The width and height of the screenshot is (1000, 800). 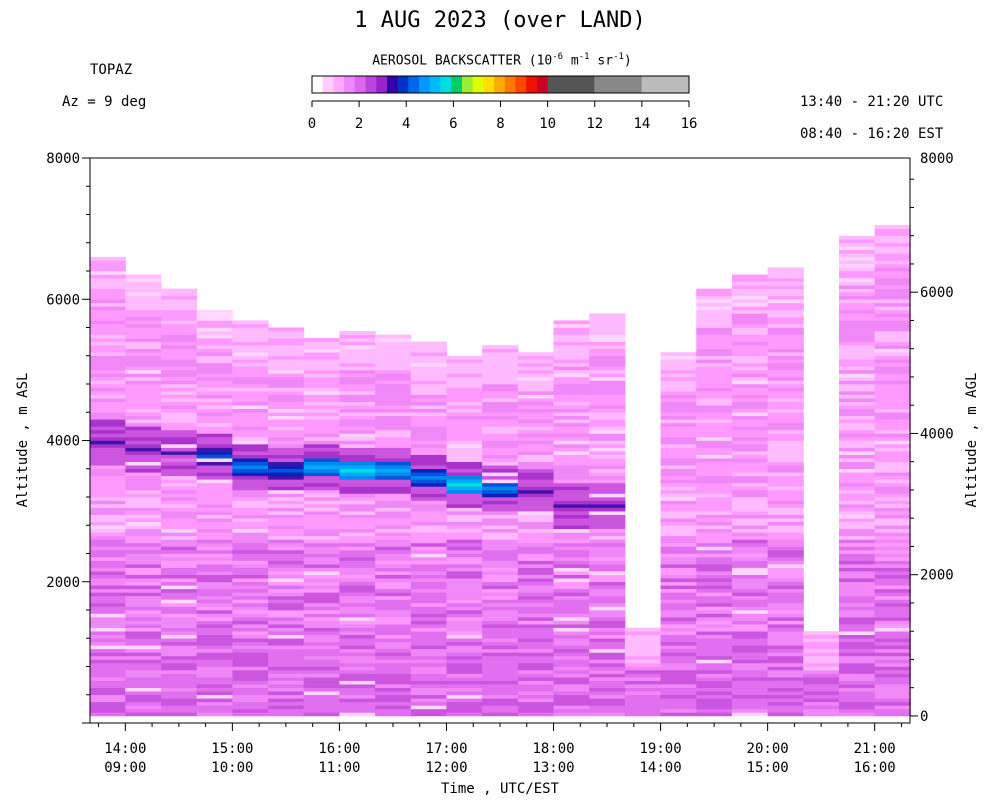 I want to click on x-tick-label-est: 09:00, so click(x=125, y=768).